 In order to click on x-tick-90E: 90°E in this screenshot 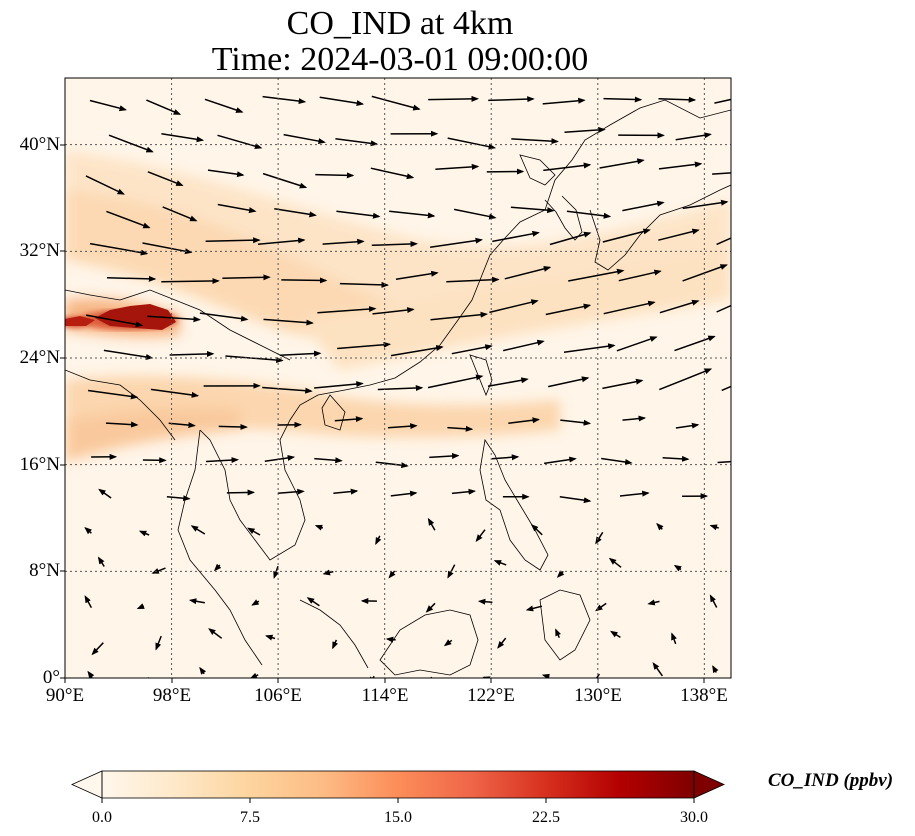, I will do `click(65, 695)`.